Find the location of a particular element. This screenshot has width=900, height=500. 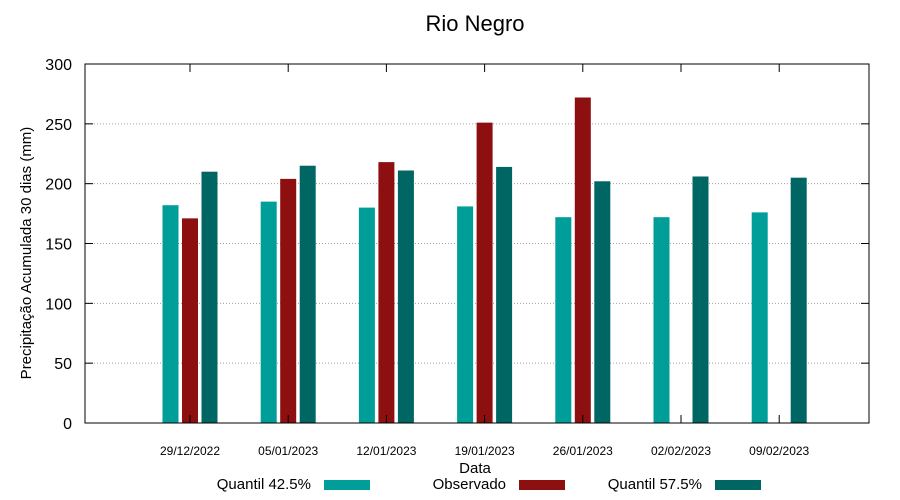

y-tick-label: 150 is located at coordinates (58, 245).